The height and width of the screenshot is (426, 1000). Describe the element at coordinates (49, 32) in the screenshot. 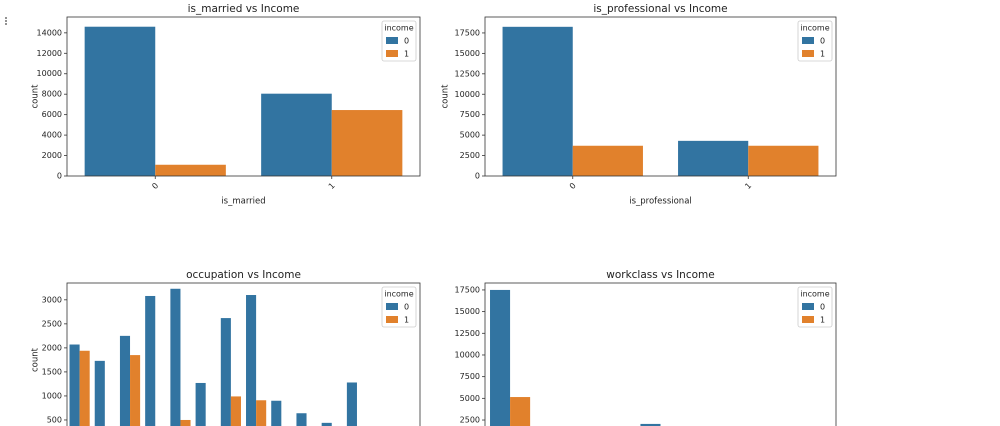

I see `y-tick-label: 14000` at that location.